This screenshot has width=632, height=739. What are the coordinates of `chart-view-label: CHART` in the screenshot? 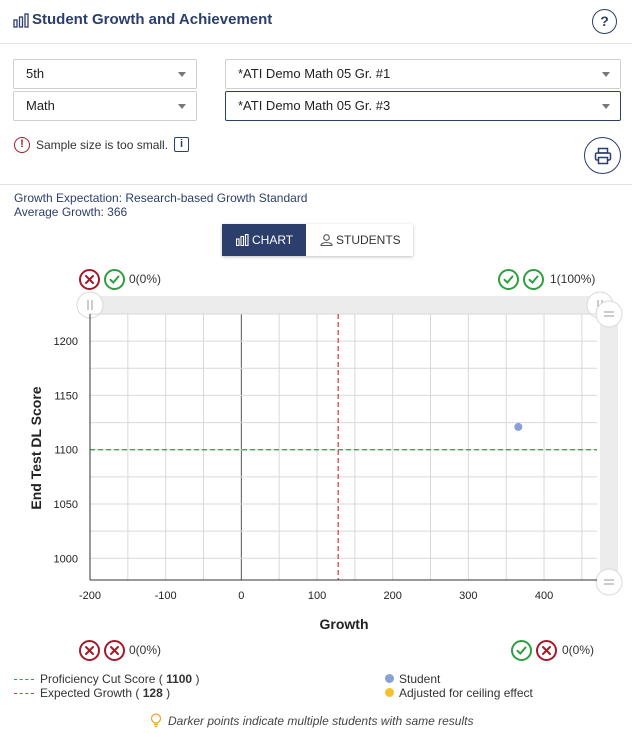 It's located at (273, 240).